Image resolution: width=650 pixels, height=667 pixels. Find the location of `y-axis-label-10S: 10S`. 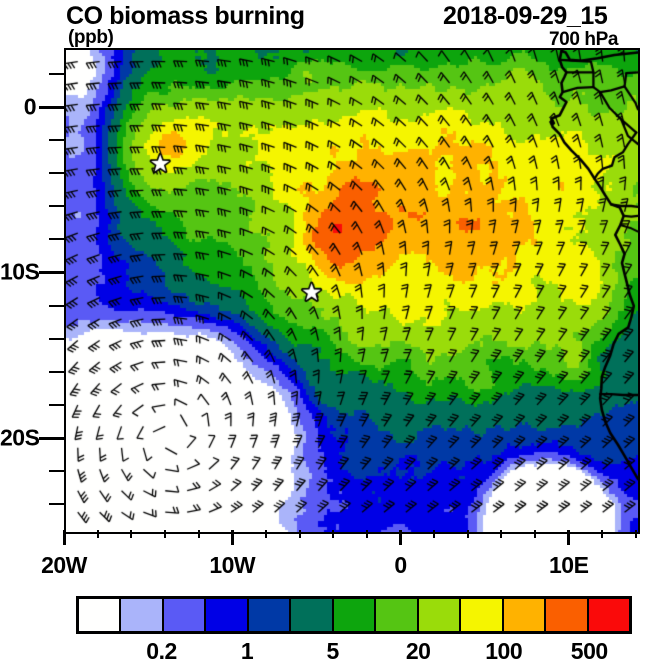

y-axis-label-10S: 10S is located at coordinates (20, 271).